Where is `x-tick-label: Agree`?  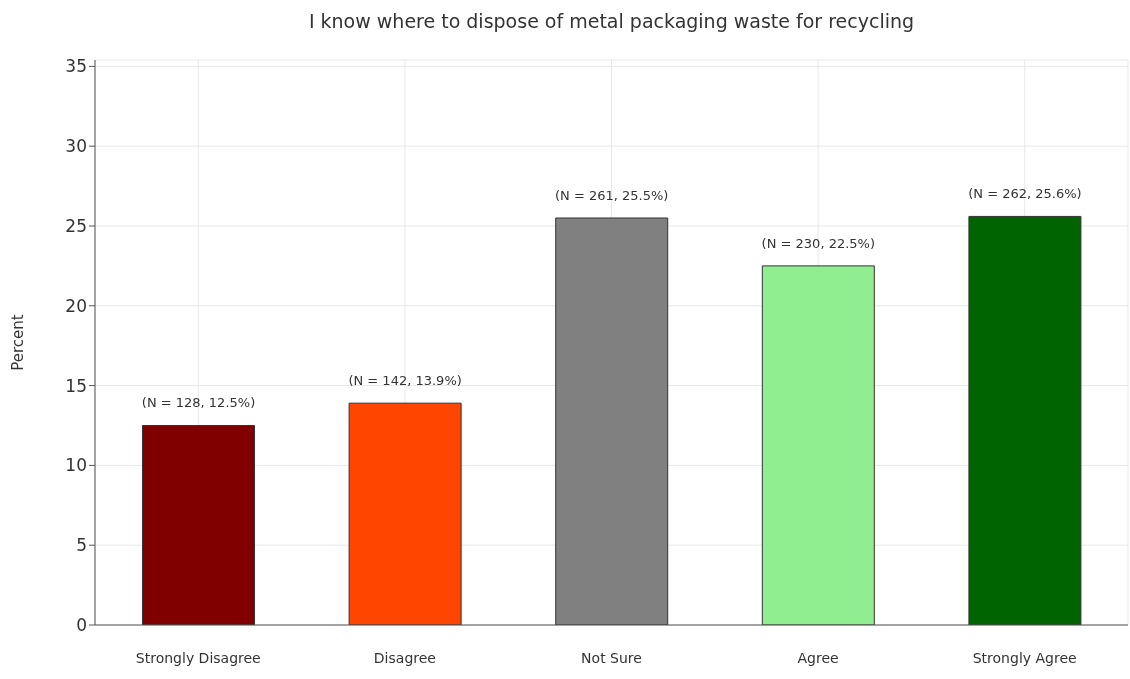 x-tick-label: Agree is located at coordinates (818, 657).